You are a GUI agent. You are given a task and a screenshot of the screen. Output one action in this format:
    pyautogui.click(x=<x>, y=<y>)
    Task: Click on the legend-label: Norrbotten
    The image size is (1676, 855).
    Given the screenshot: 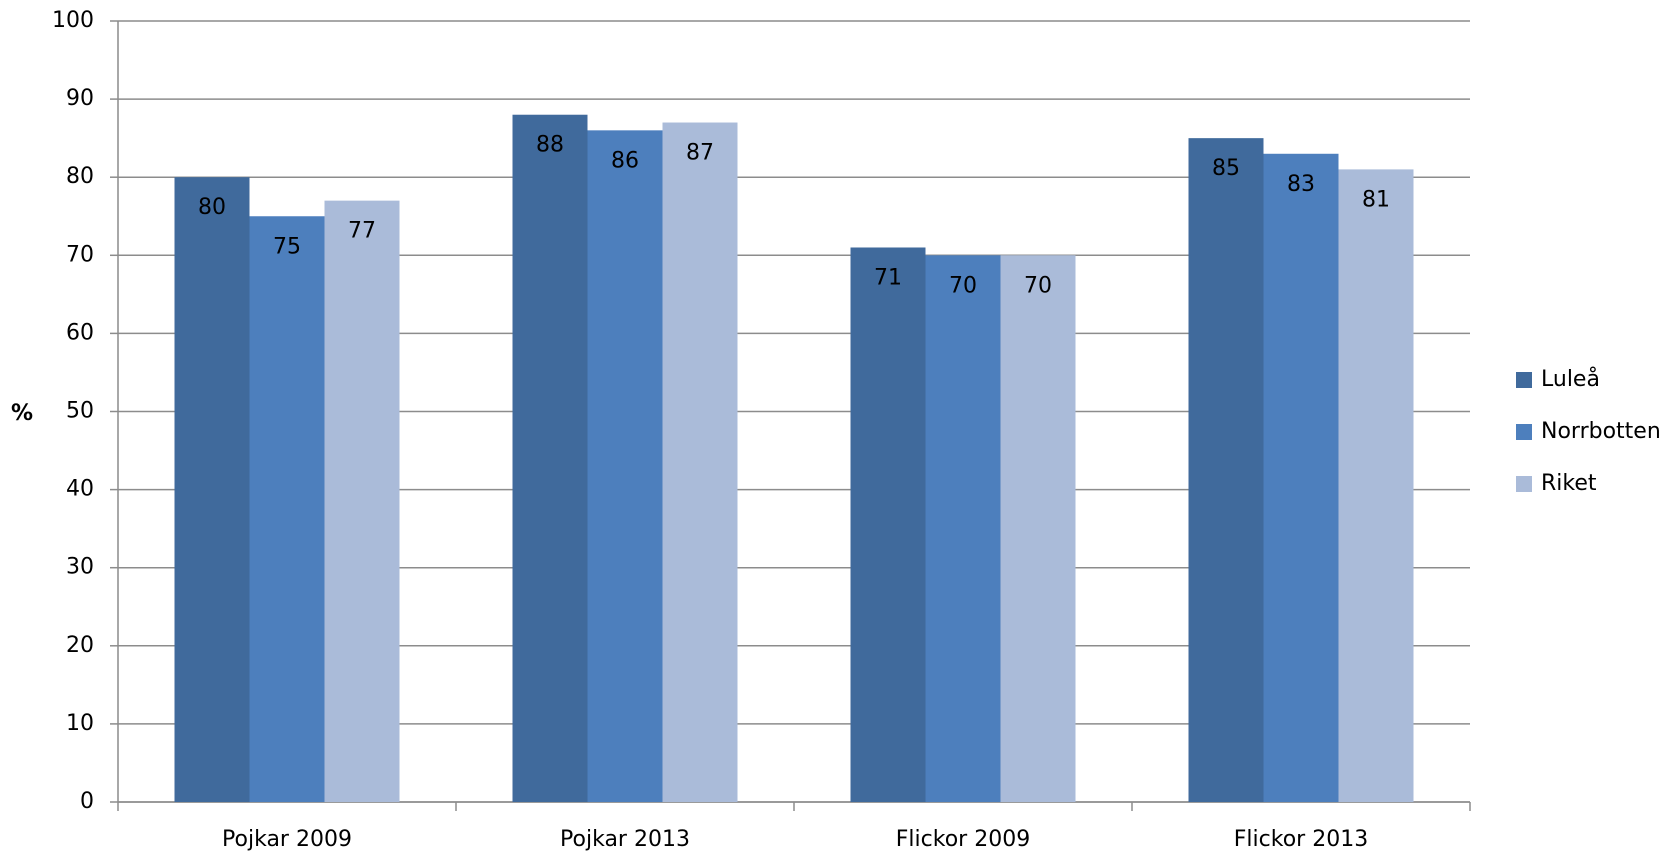 What is the action you would take?
    pyautogui.click(x=1601, y=431)
    